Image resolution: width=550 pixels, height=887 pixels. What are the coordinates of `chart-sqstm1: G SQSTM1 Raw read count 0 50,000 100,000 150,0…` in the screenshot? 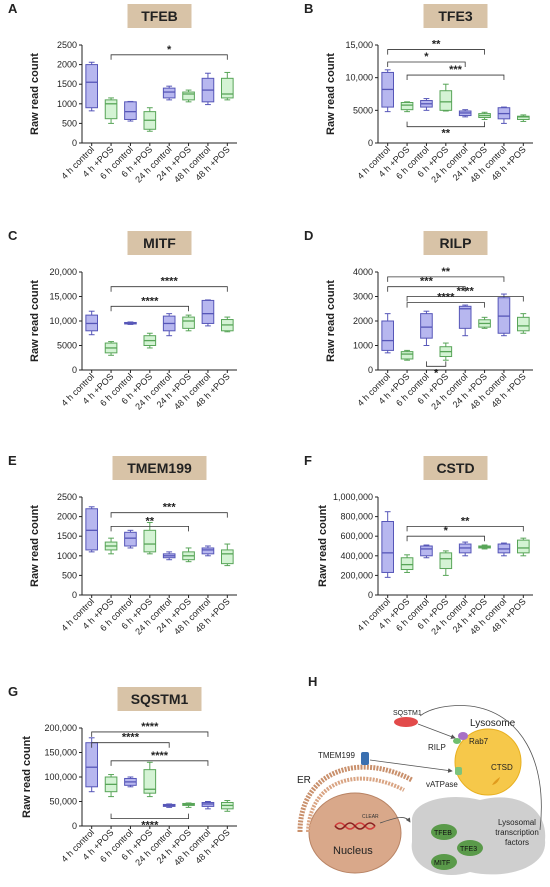 It's located at (122, 776).